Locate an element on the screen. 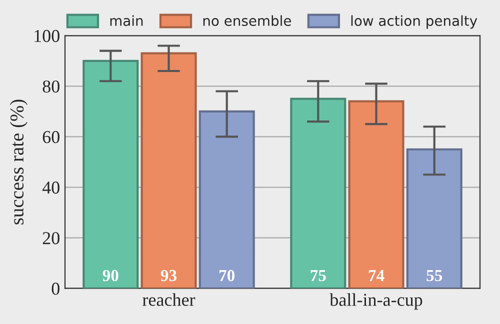  x-tick-label: ball-in-a-cup is located at coordinates (376, 301).